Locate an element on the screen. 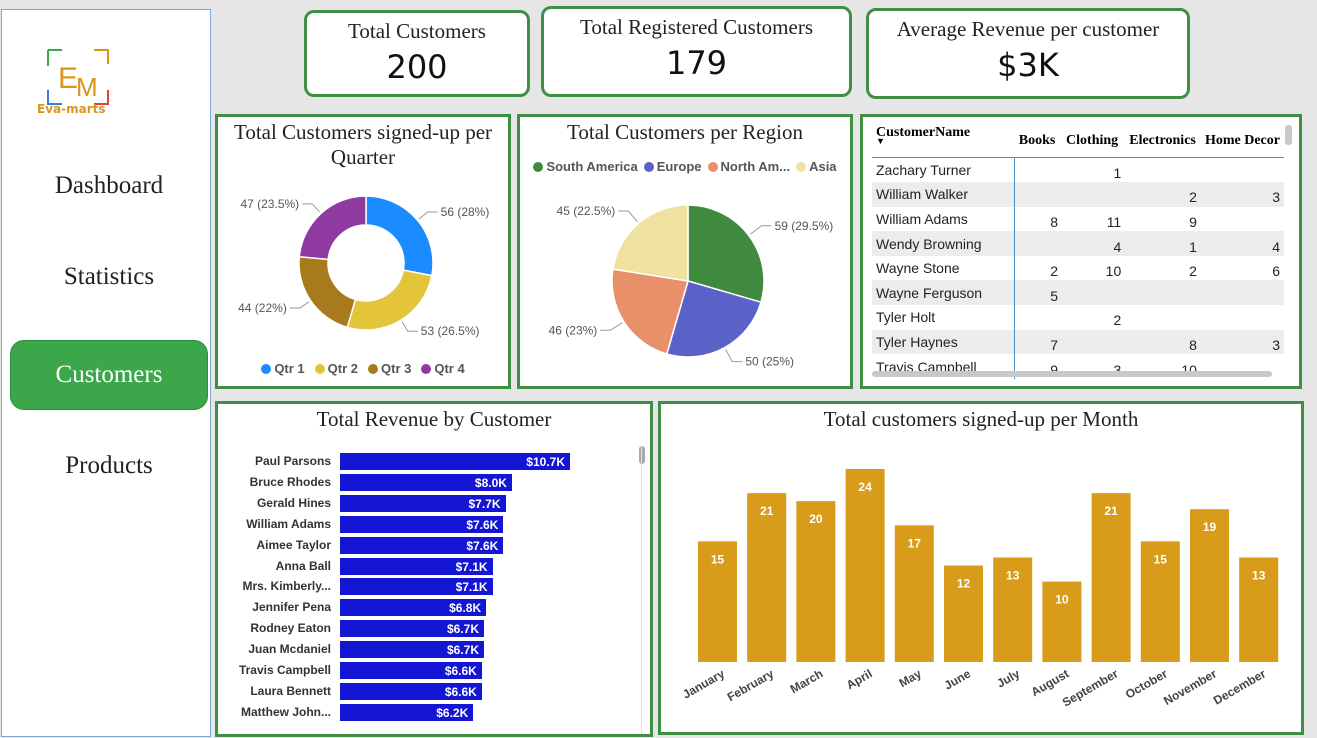 The height and width of the screenshot is (738, 1317). bar-data-label: 19 is located at coordinates (1210, 527).